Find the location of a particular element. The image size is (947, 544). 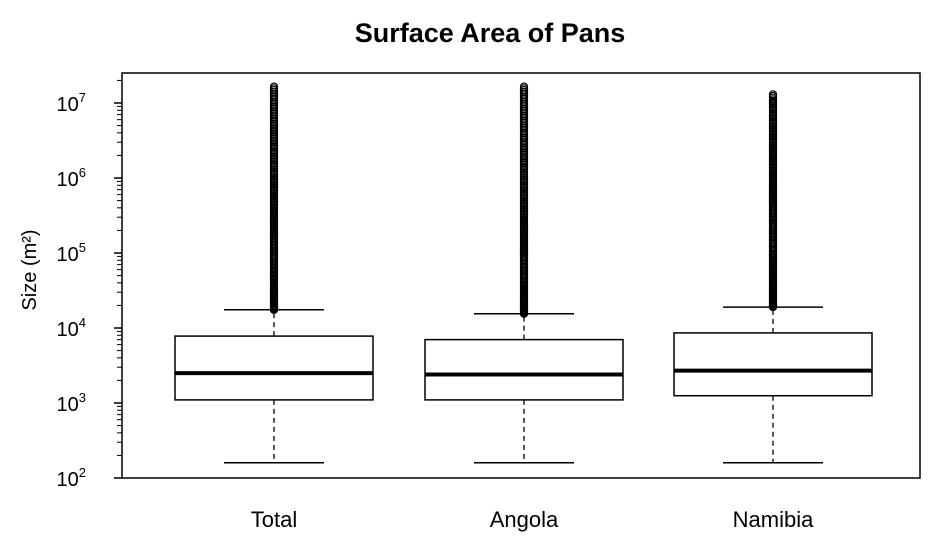

x-tick-label: Angola is located at coordinates (524, 519).